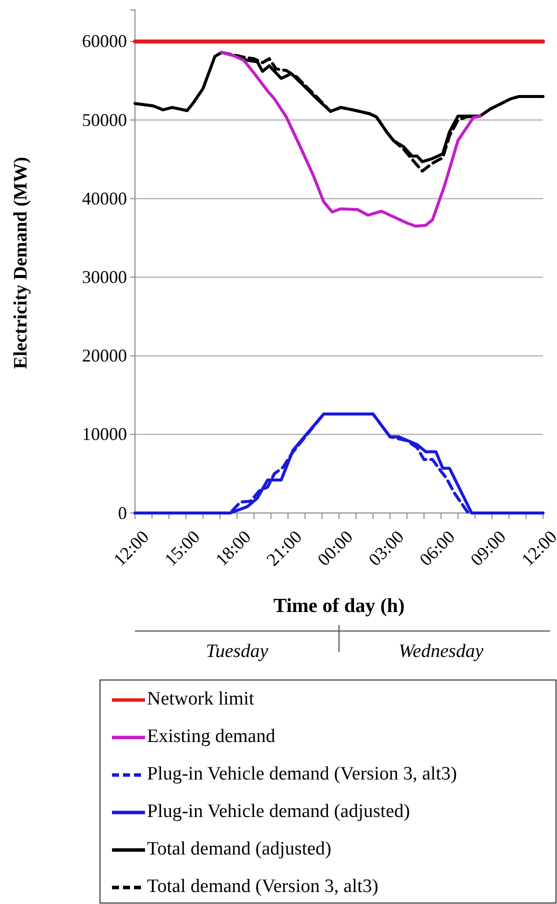 The image size is (557, 904). I want to click on y-tick-label: 50000, so click(104, 120).